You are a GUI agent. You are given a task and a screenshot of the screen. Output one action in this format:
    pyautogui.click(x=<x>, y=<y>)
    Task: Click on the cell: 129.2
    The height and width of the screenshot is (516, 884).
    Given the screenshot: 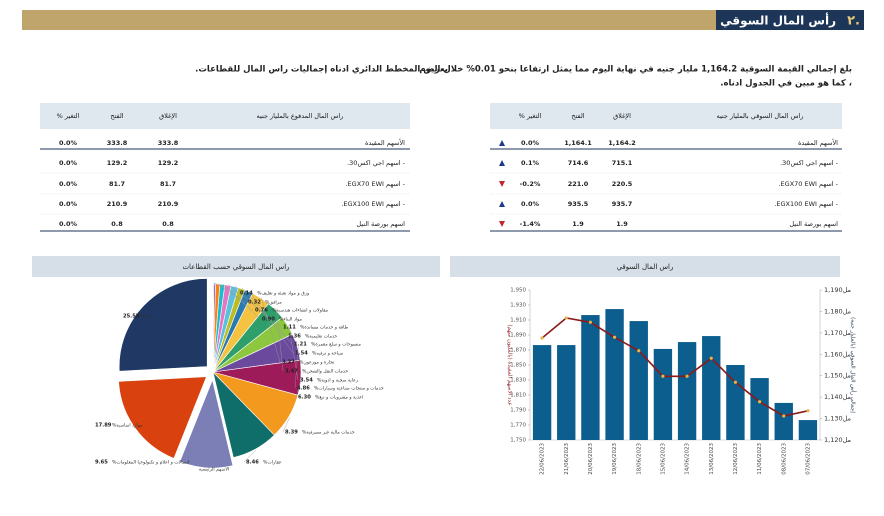 What is the action you would take?
    pyautogui.click(x=168, y=163)
    